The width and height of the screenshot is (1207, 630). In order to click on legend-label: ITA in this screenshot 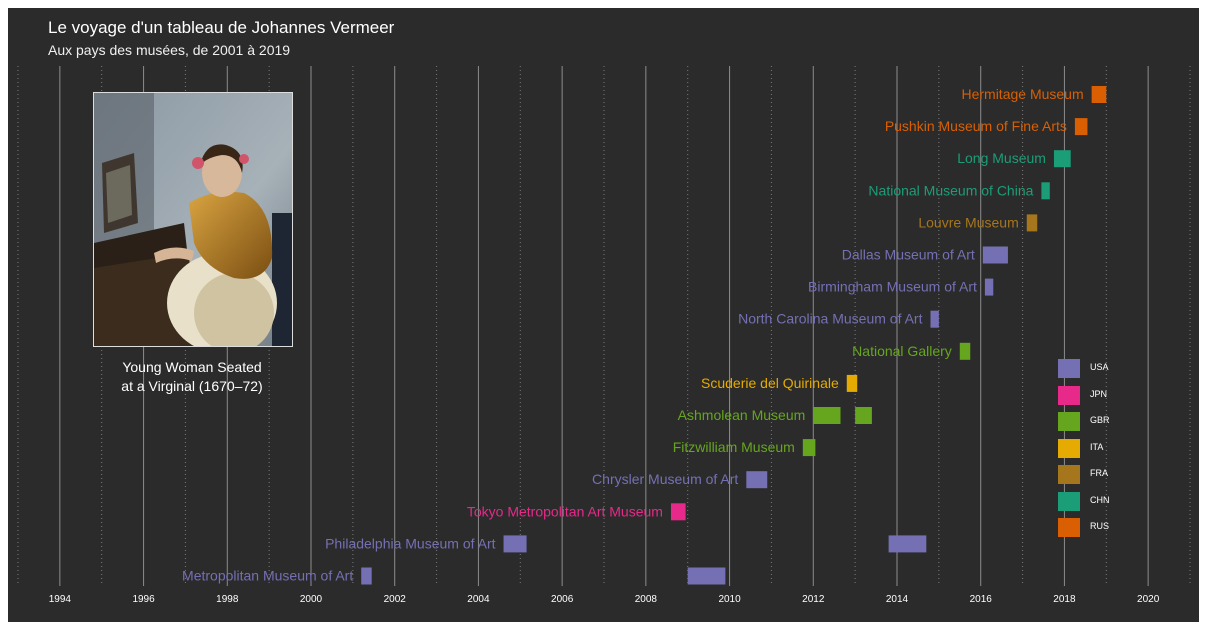, I will do `click(1097, 446)`.